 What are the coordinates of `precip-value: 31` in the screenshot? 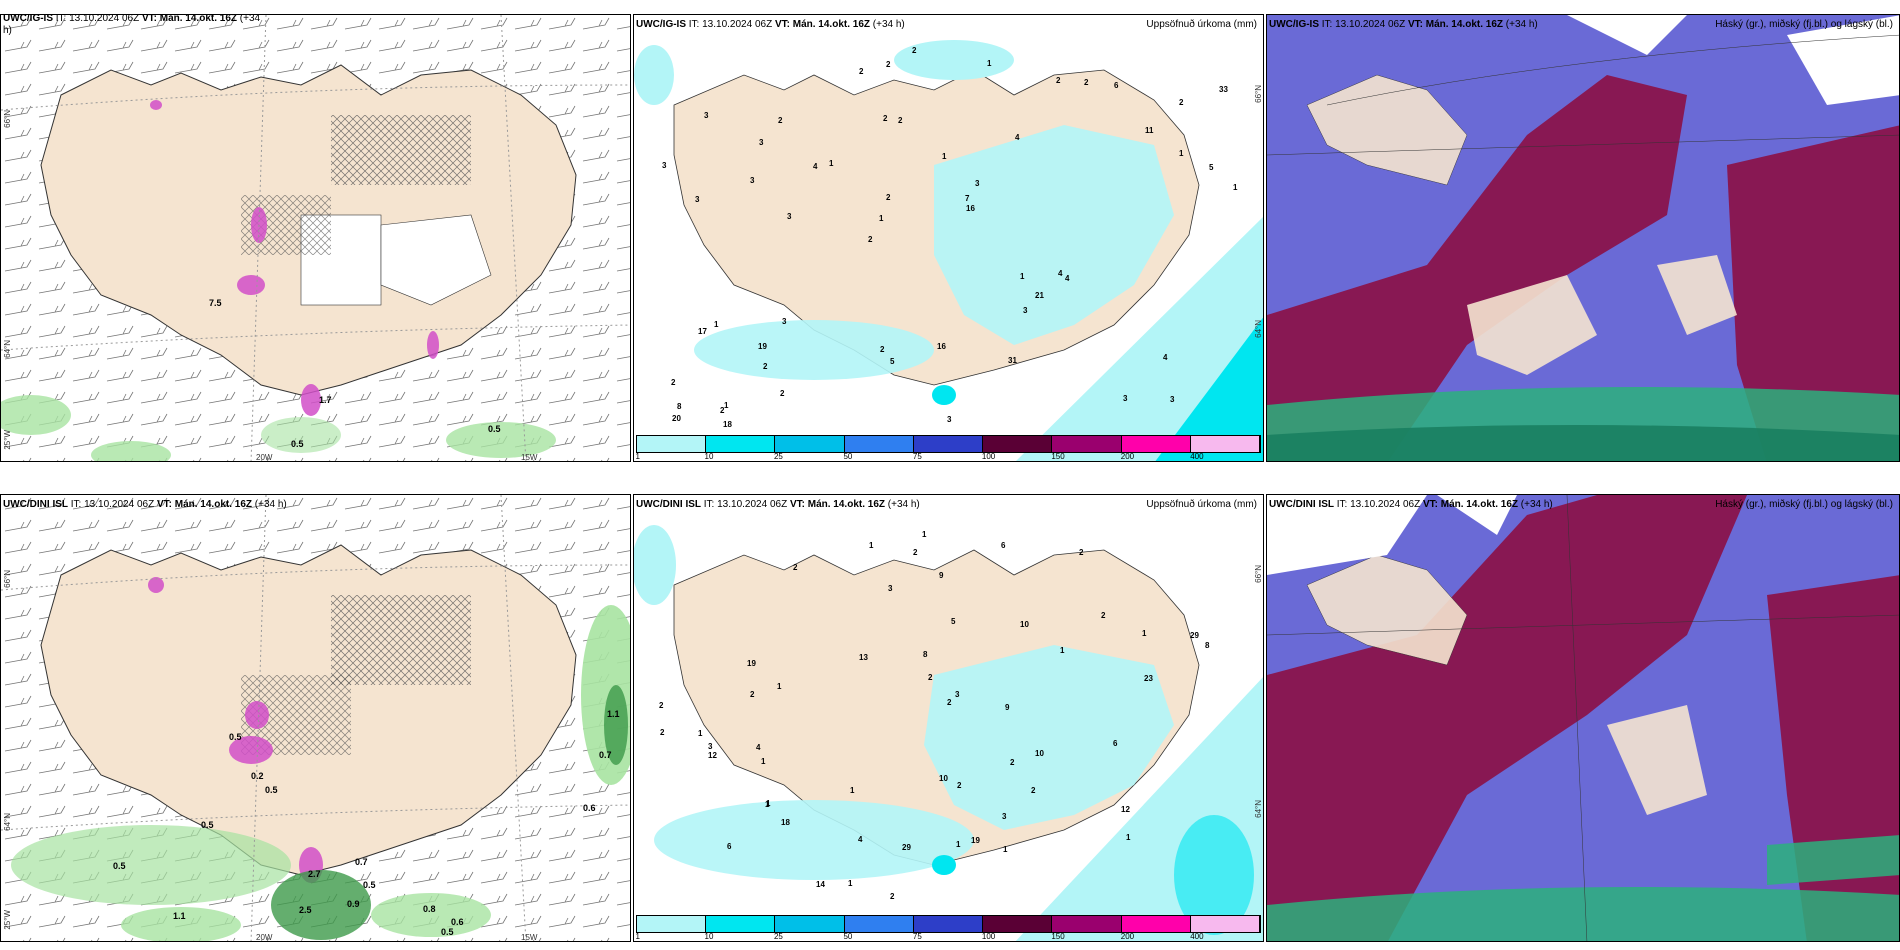 It's located at (1012, 360).